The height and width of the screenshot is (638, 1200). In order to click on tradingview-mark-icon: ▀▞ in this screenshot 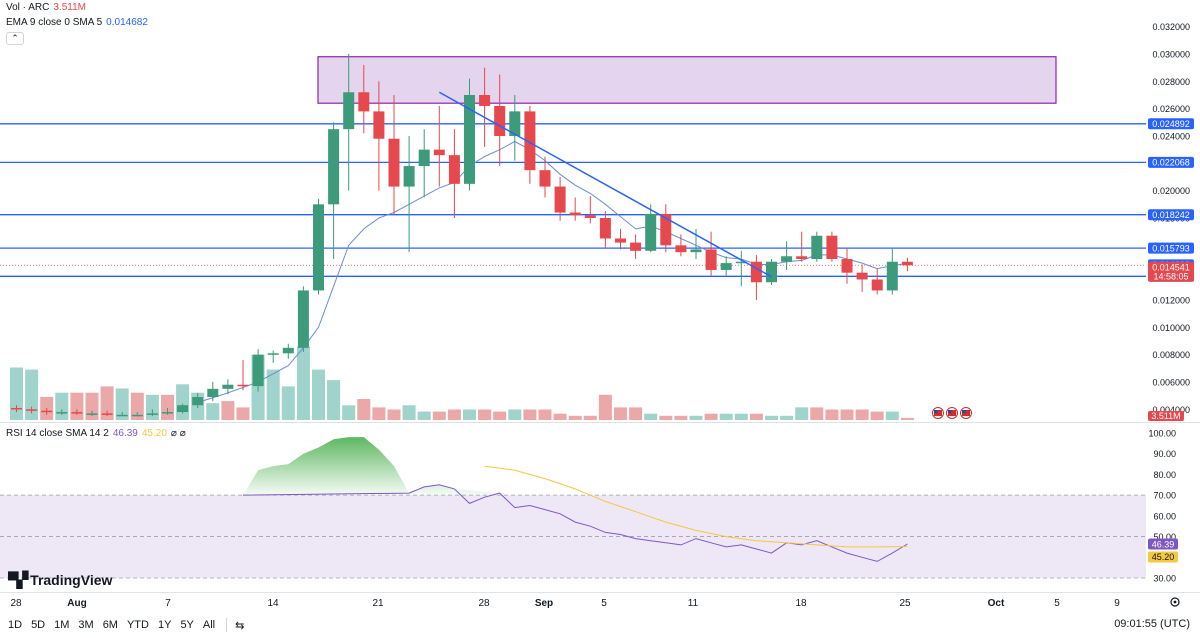, I will do `click(18, 580)`.